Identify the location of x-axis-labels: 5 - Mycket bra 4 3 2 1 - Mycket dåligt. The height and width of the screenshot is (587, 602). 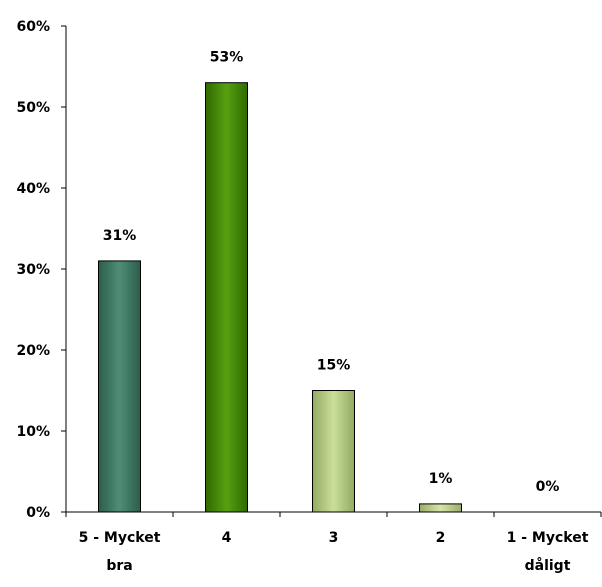
(334, 552).